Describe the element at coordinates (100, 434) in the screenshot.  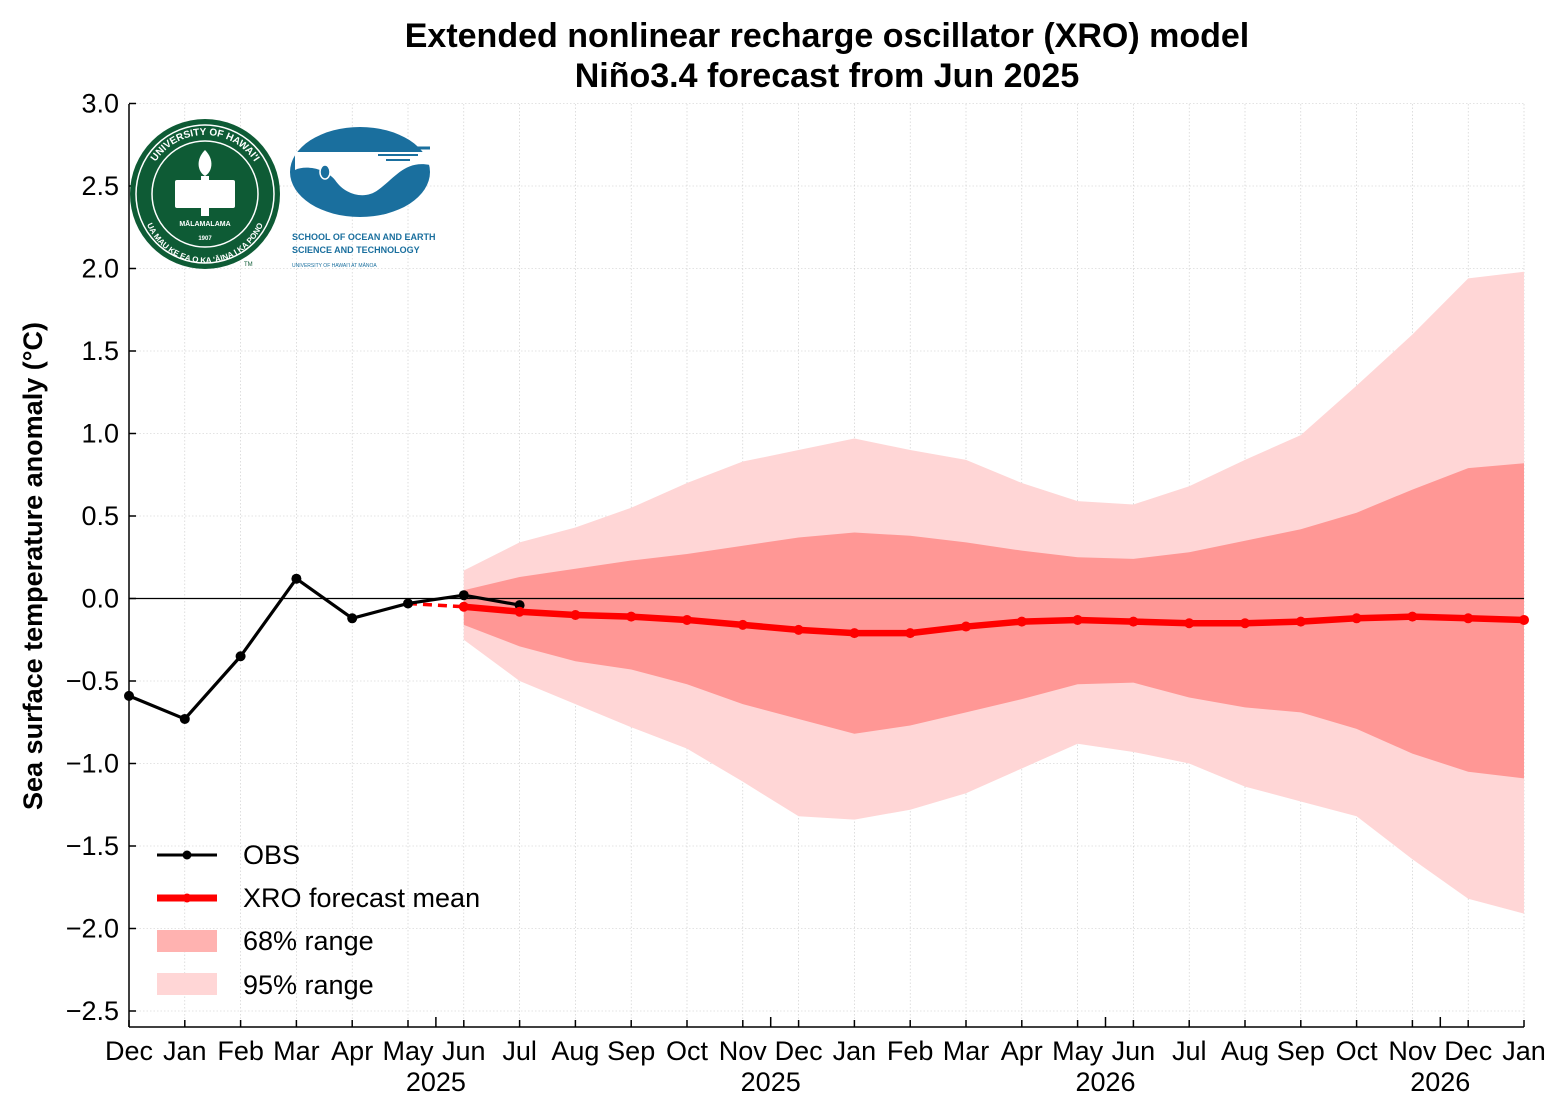
I see `y-tick-label: 1.0` at that location.